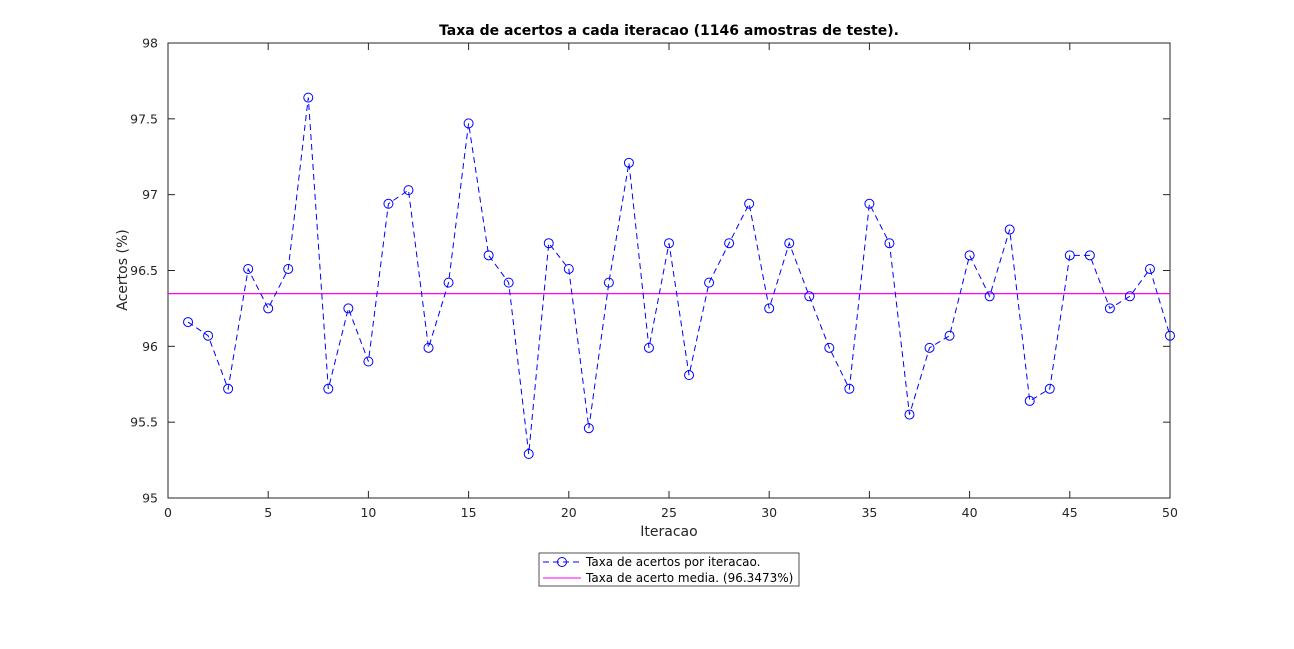  Describe the element at coordinates (123, 269) in the screenshot. I see `y-axis-label: Acertos (%)` at that location.